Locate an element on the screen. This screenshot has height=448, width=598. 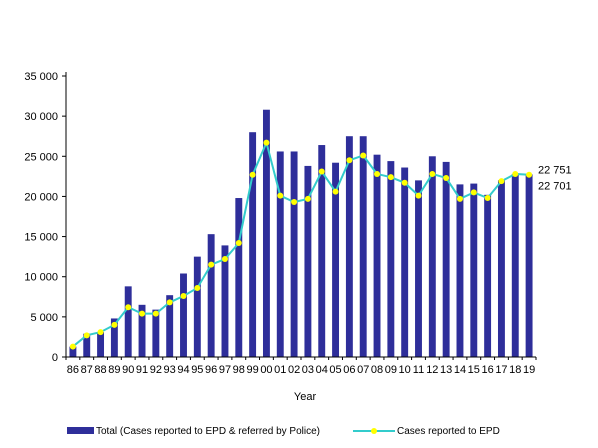
x-tick-label: 04 is located at coordinates (322, 370).